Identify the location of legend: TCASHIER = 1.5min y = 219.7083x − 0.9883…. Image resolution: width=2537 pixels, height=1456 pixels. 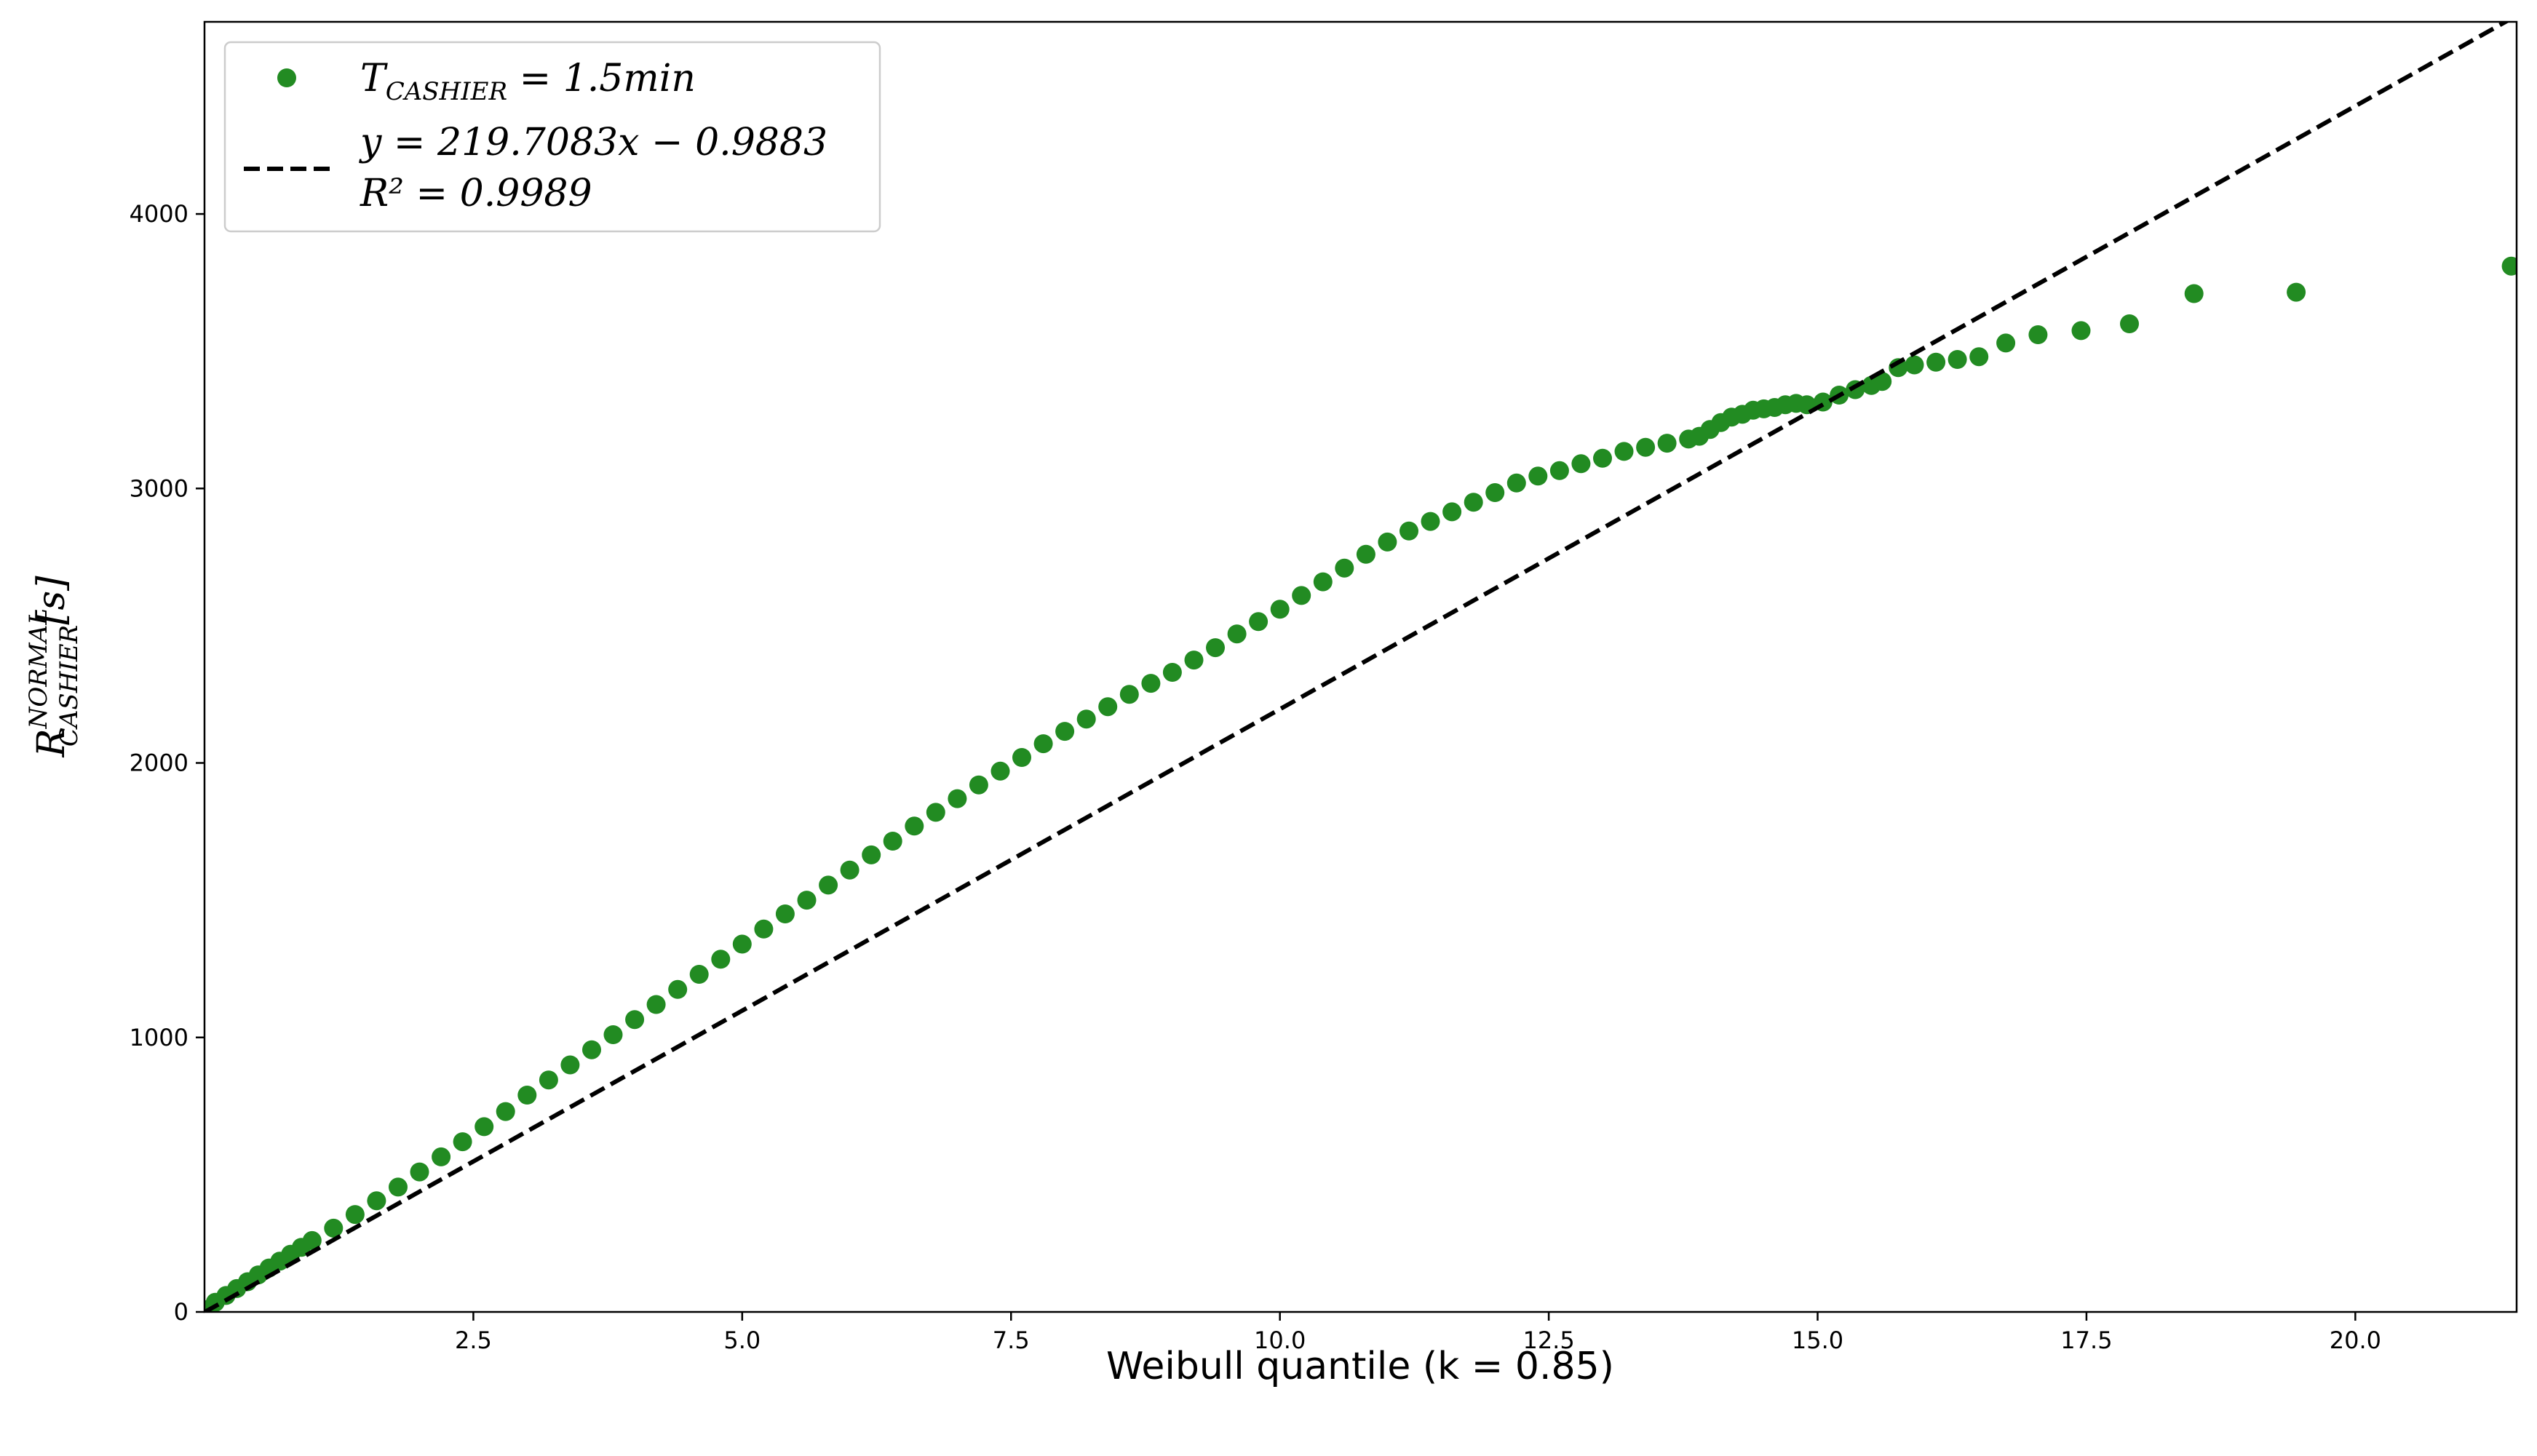
(552, 137).